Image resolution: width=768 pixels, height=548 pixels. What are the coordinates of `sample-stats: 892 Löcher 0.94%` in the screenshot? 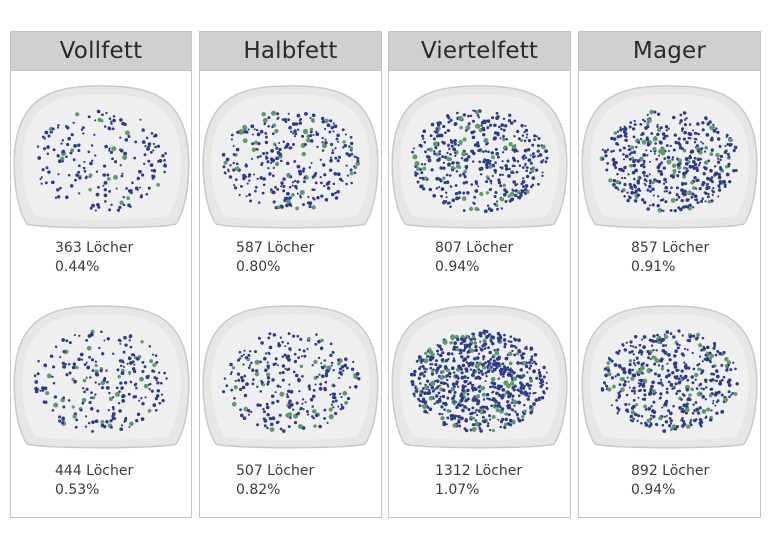 It's located at (670, 481).